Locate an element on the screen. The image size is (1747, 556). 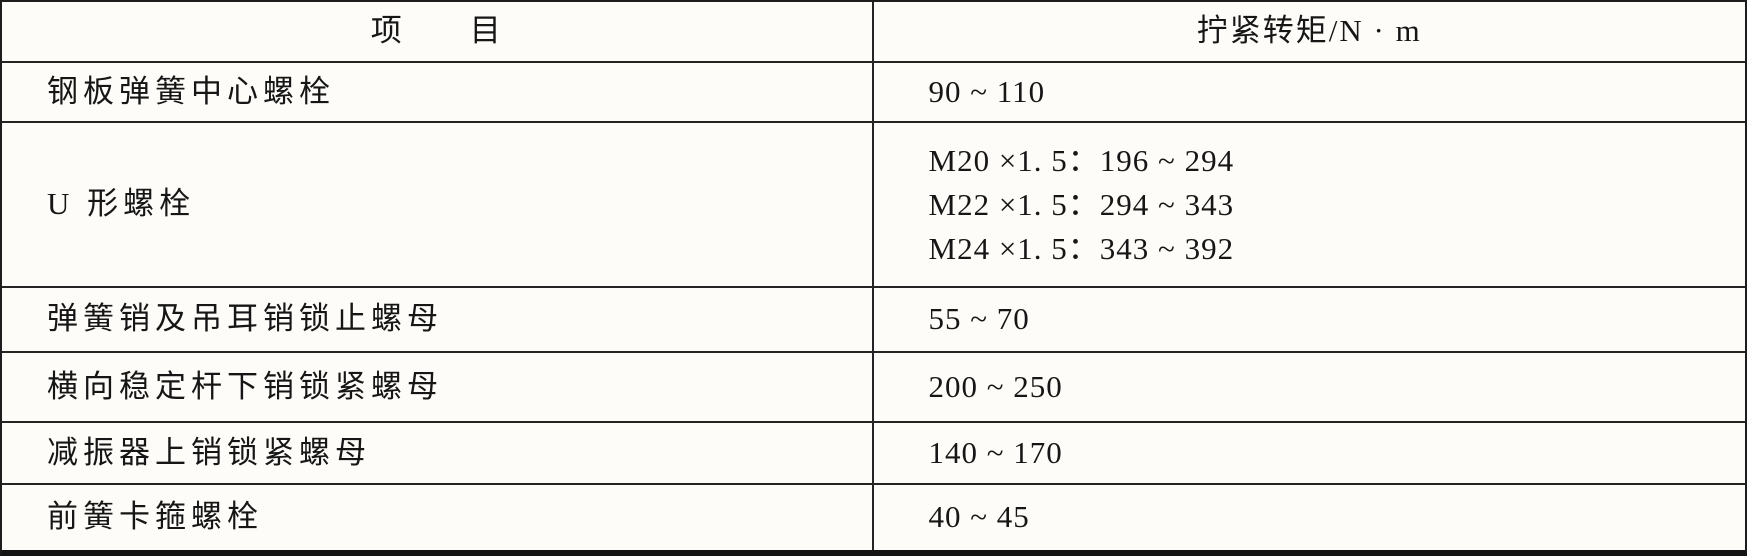
torque-cell: 90 ~ 110 is located at coordinates (1310, 92).